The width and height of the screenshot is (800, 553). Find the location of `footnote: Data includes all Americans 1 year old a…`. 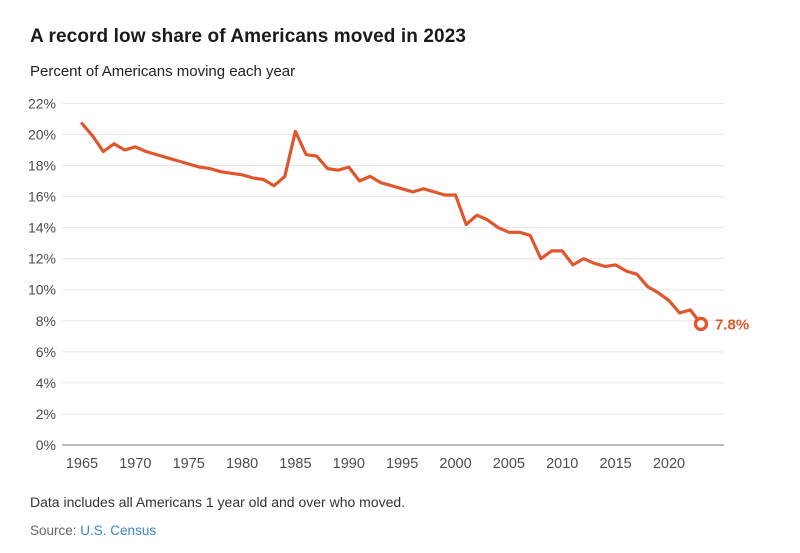

footnote: Data includes all Americans 1 year old a… is located at coordinates (218, 502).